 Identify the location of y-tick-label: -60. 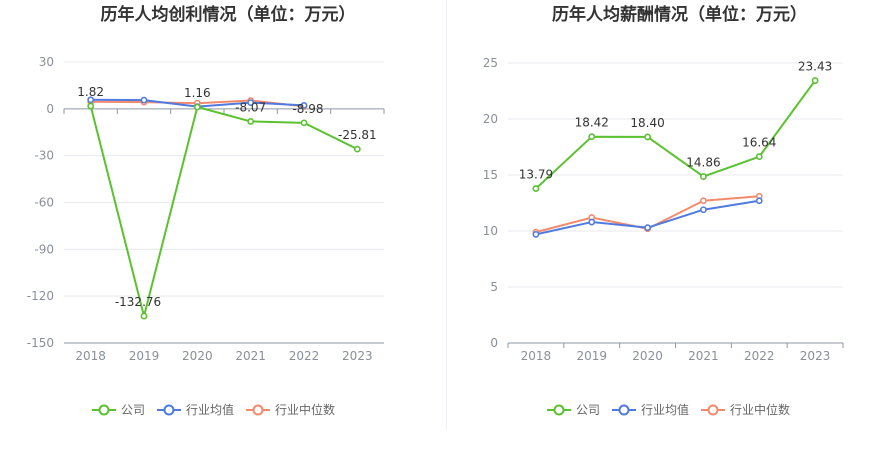
(44, 203).